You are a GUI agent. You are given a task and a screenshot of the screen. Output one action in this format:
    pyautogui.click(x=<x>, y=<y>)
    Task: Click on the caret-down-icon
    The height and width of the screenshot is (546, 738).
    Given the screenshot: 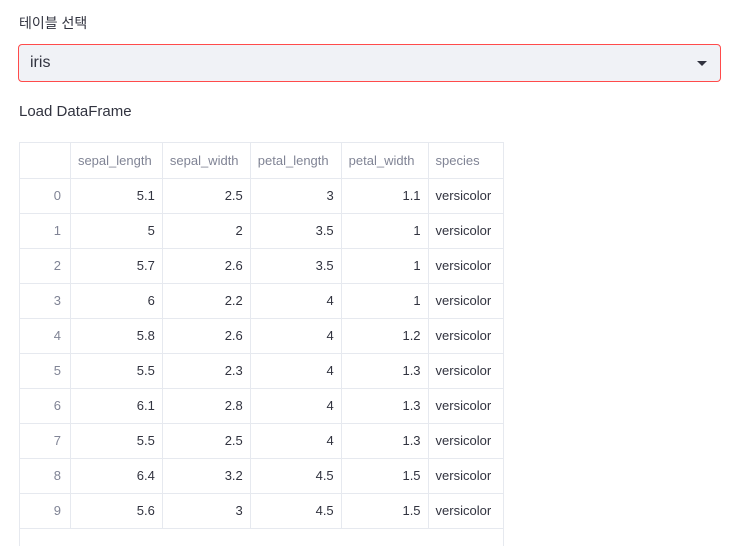 What is the action you would take?
    pyautogui.click(x=702, y=63)
    